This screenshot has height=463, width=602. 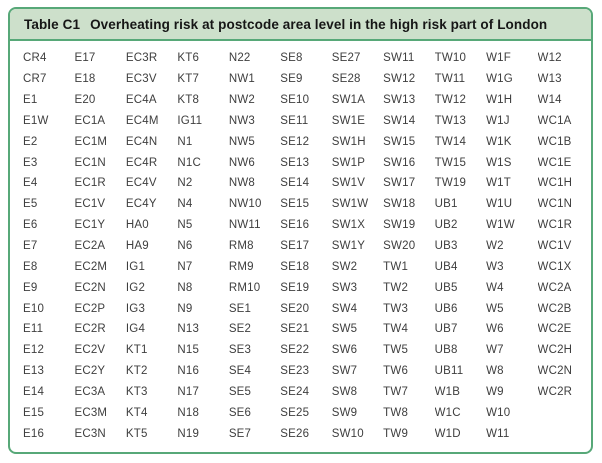 What do you see at coordinates (295, 204) in the screenshot?
I see `postcode-cell: SE15` at bounding box center [295, 204].